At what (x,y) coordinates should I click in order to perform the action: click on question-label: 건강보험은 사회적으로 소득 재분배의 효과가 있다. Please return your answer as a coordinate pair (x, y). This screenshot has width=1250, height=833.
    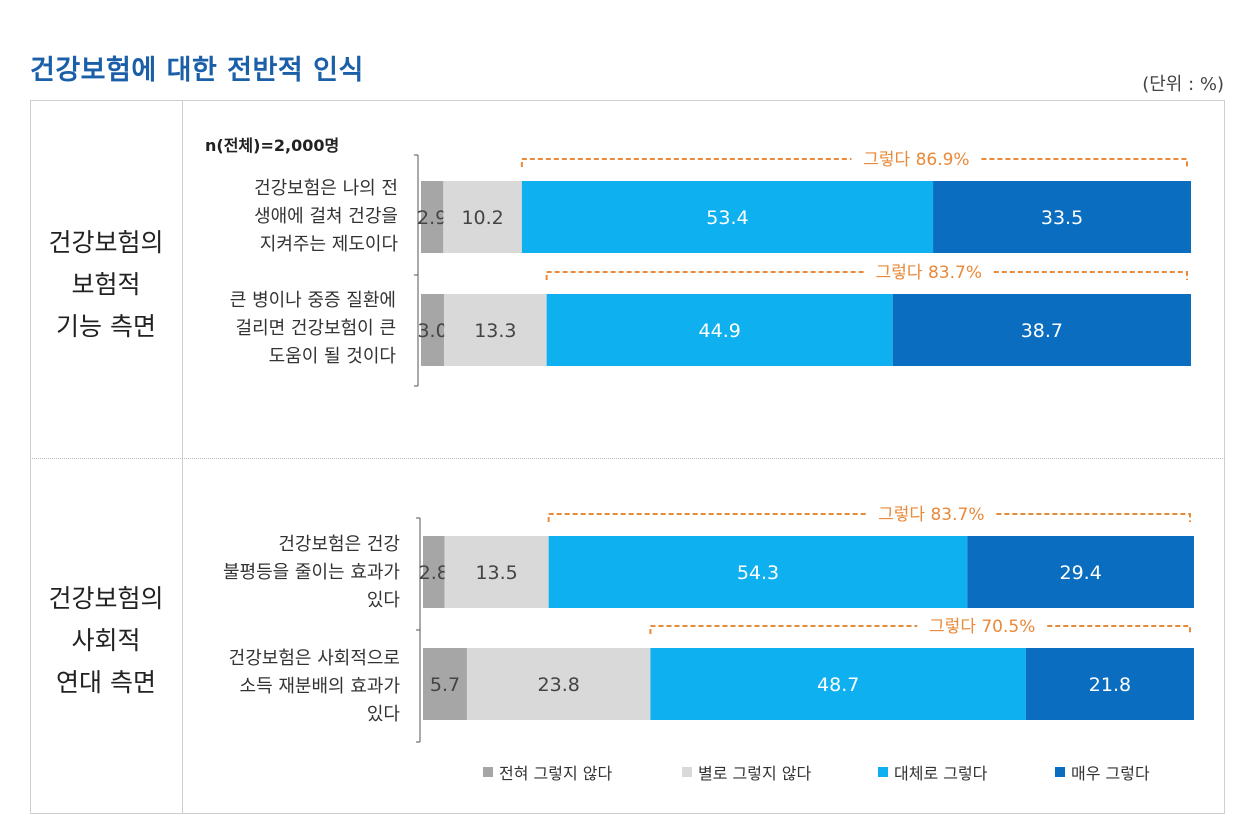
    Looking at the image, I should click on (305, 687).